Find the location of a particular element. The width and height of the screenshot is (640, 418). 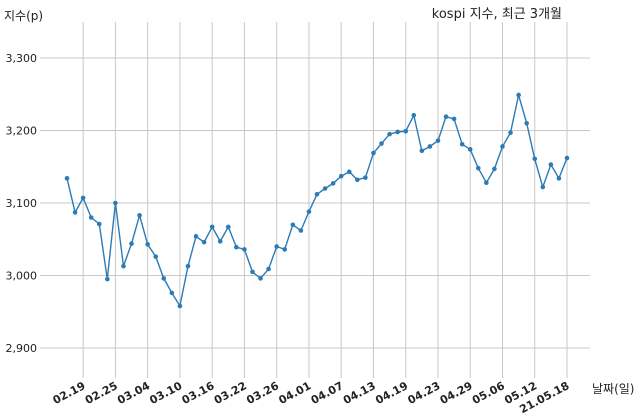

x-tick-label: 05.06 is located at coordinates (488, 393).